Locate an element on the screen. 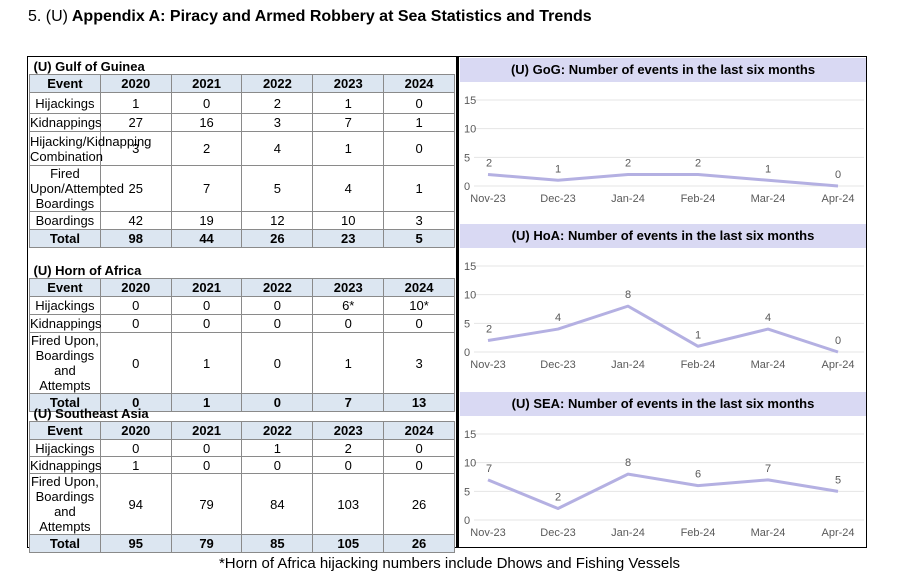 This screenshot has width=899, height=580. table-row: Hijackings 0 0 0 6* 10* is located at coordinates (242, 305).